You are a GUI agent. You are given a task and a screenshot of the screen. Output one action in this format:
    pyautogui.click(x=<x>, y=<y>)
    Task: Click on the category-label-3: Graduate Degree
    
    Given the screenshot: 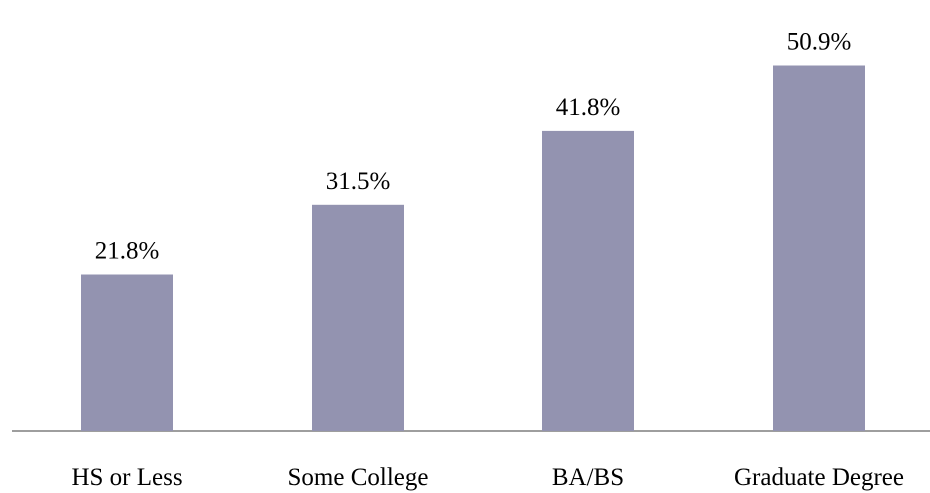 What is the action you would take?
    pyautogui.click(x=819, y=477)
    